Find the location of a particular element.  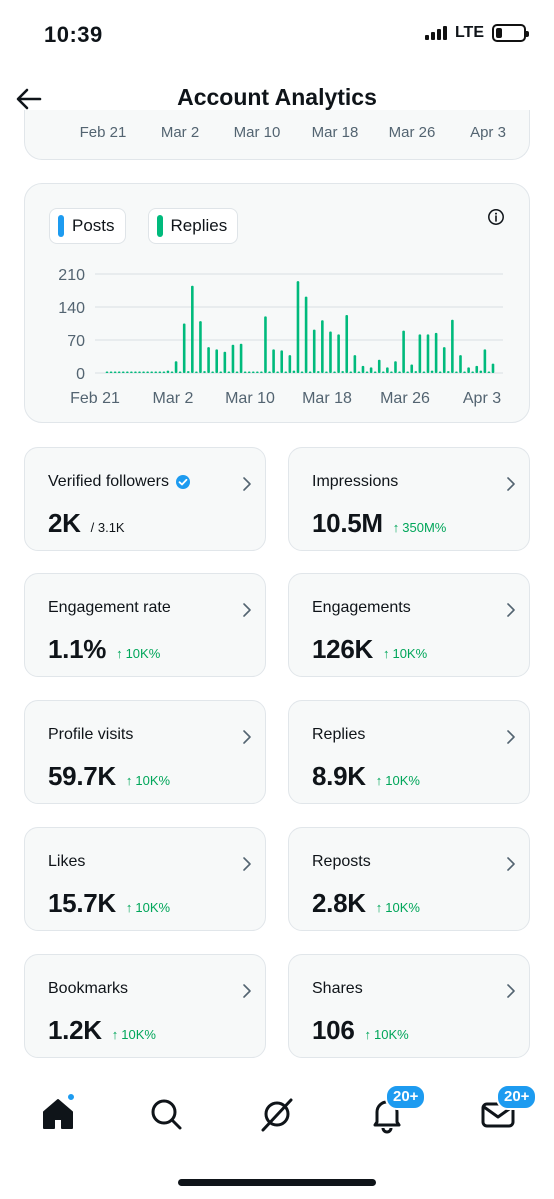

battery-icon is located at coordinates (510, 33).